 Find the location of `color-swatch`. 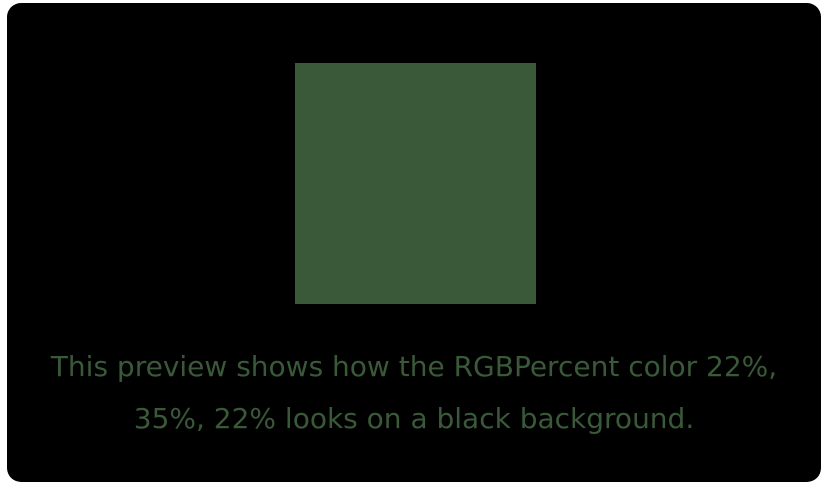

color-swatch is located at coordinates (415, 183).